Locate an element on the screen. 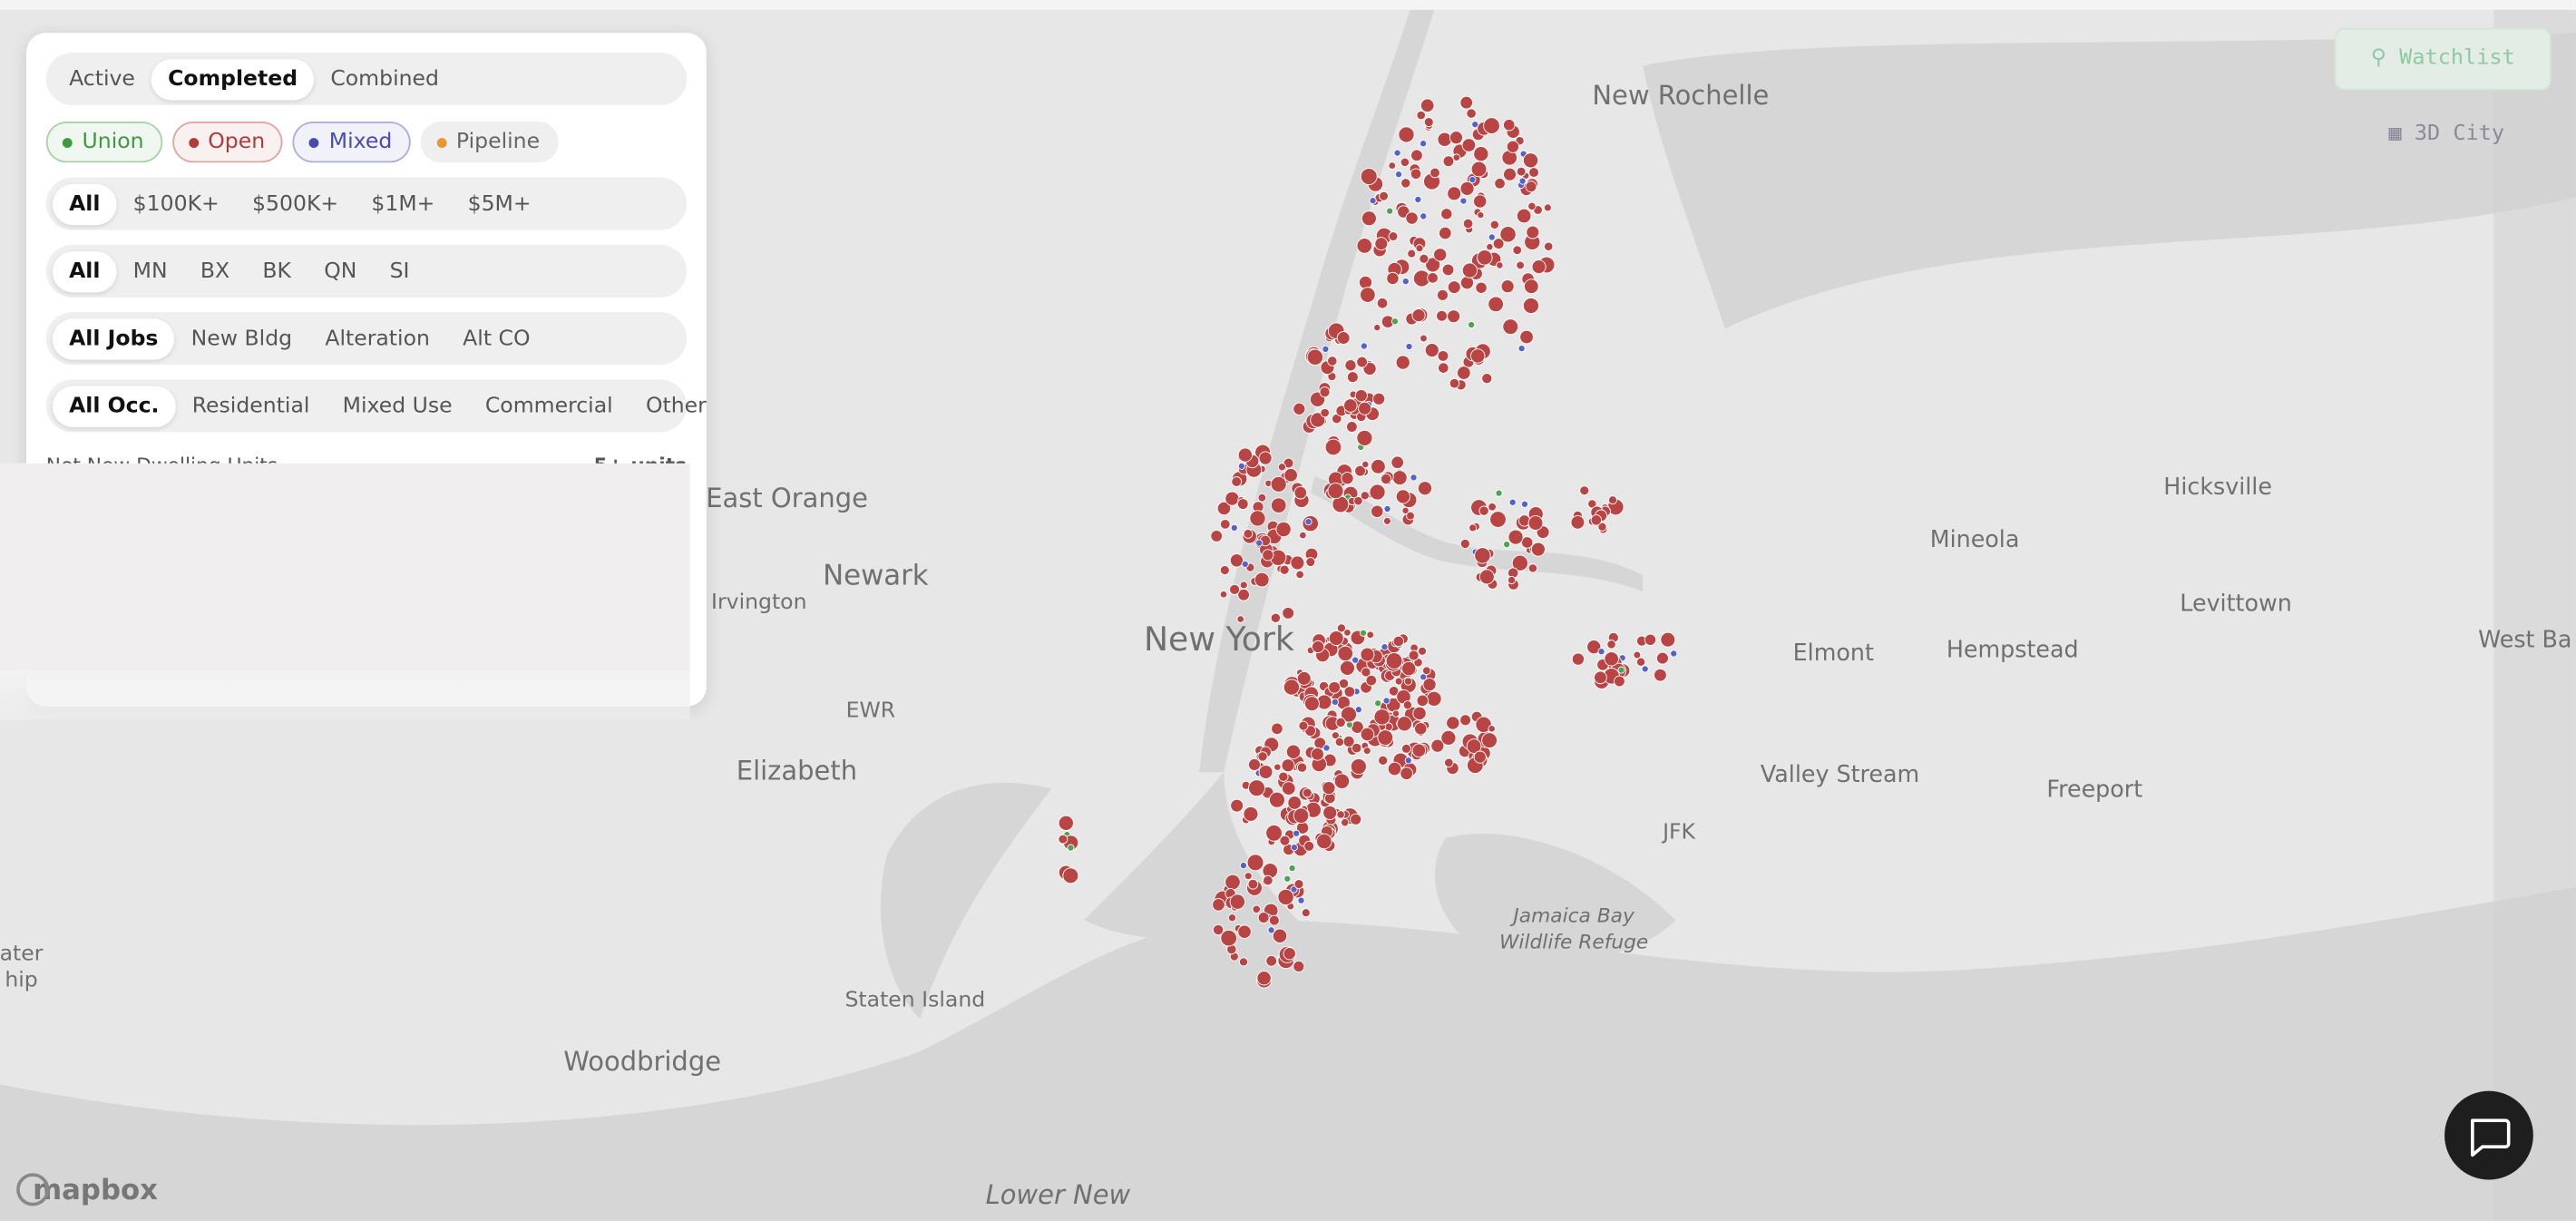 Image resolution: width=2576 pixels, height=1221 pixels. filter-option: $100K+ is located at coordinates (176, 204).